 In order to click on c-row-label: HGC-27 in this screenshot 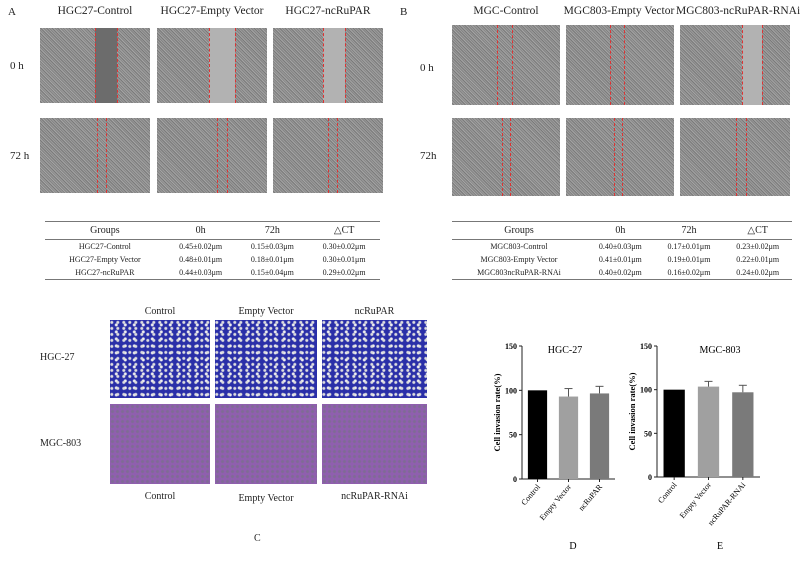, I will do `click(57, 357)`.